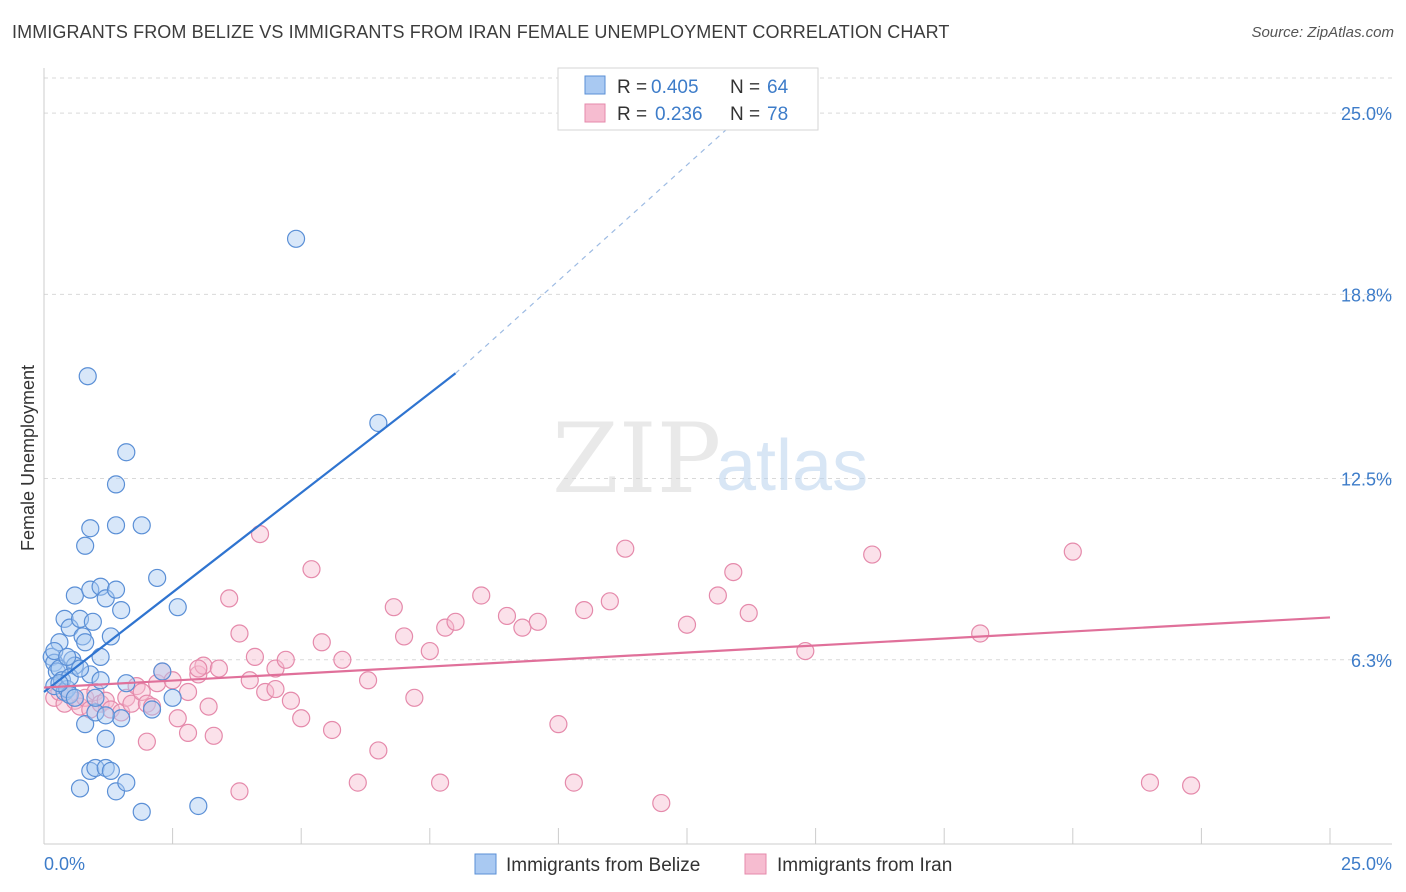 This screenshot has width=1406, height=892. What do you see at coordinates (1366, 480) in the screenshot?
I see `y-tick-label-1: 12.5%` at bounding box center [1366, 480].